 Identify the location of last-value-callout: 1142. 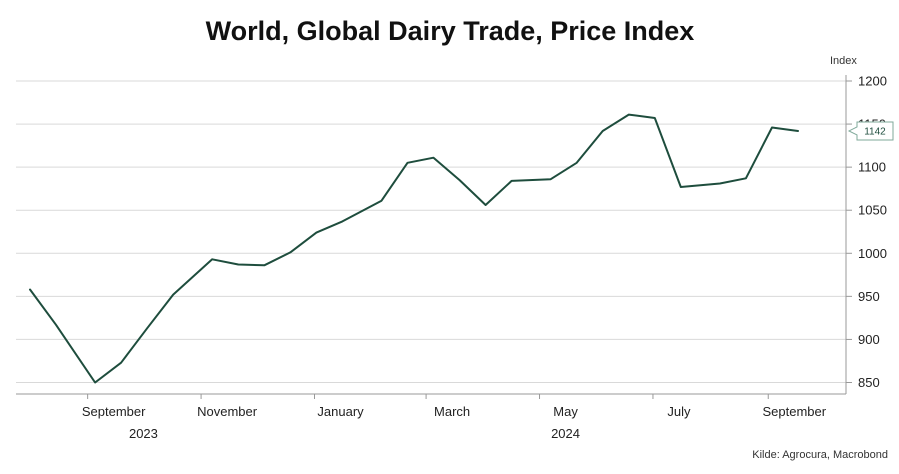
(870, 131).